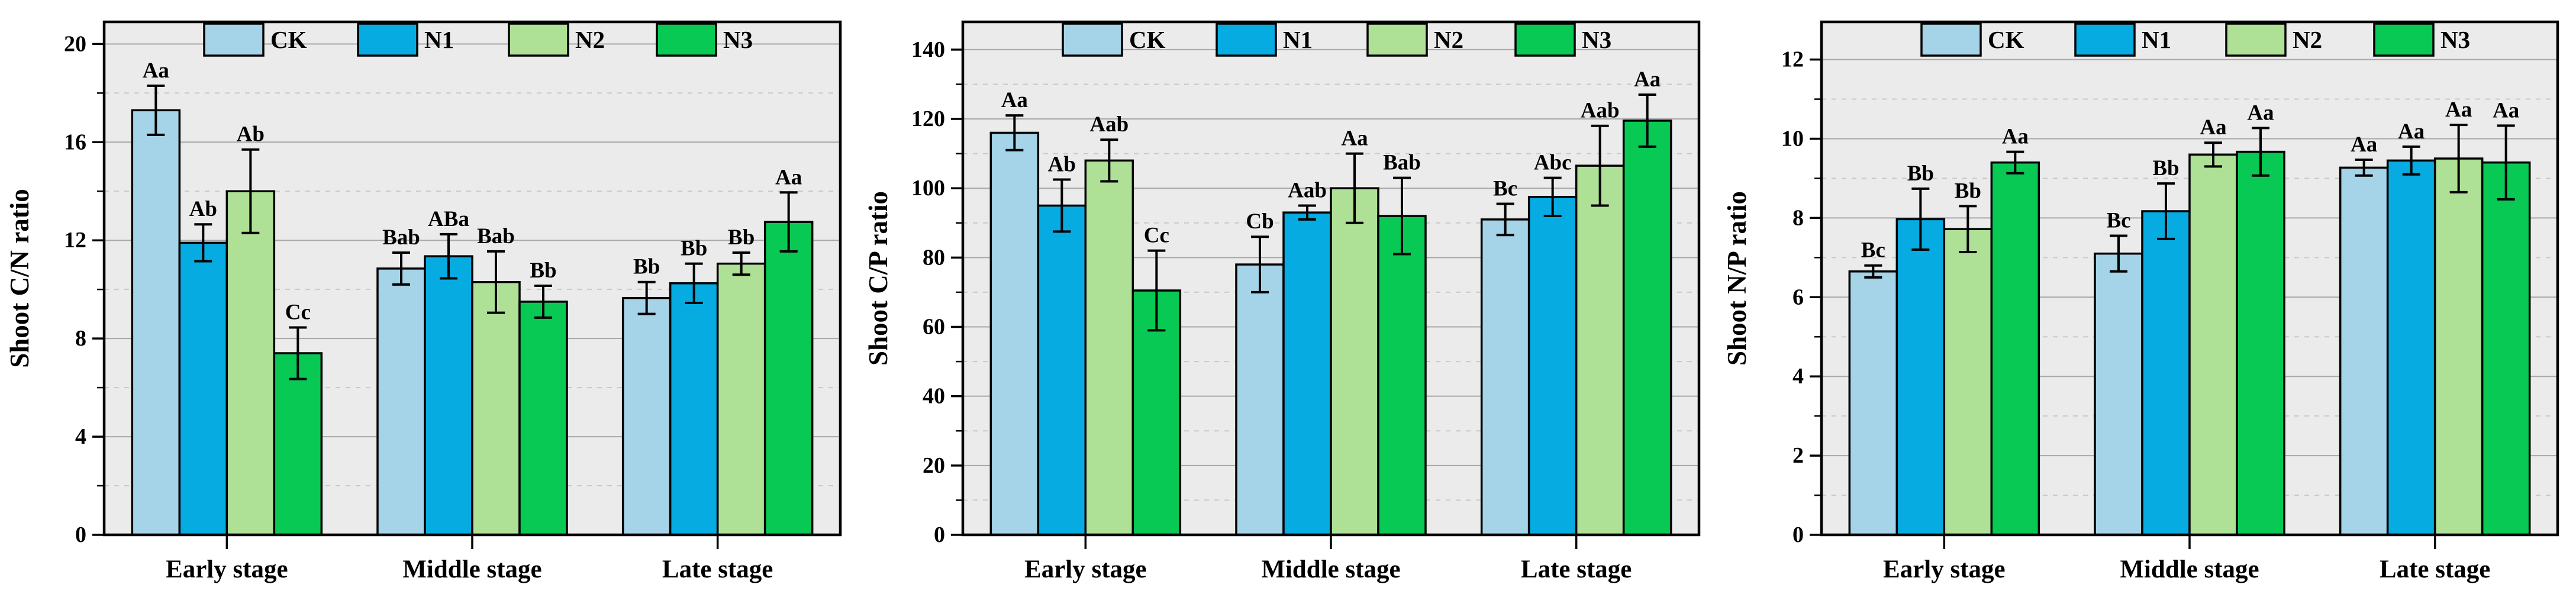 The height and width of the screenshot is (594, 2576). What do you see at coordinates (1553, 163) in the screenshot?
I see `significance-label: Abc` at bounding box center [1553, 163].